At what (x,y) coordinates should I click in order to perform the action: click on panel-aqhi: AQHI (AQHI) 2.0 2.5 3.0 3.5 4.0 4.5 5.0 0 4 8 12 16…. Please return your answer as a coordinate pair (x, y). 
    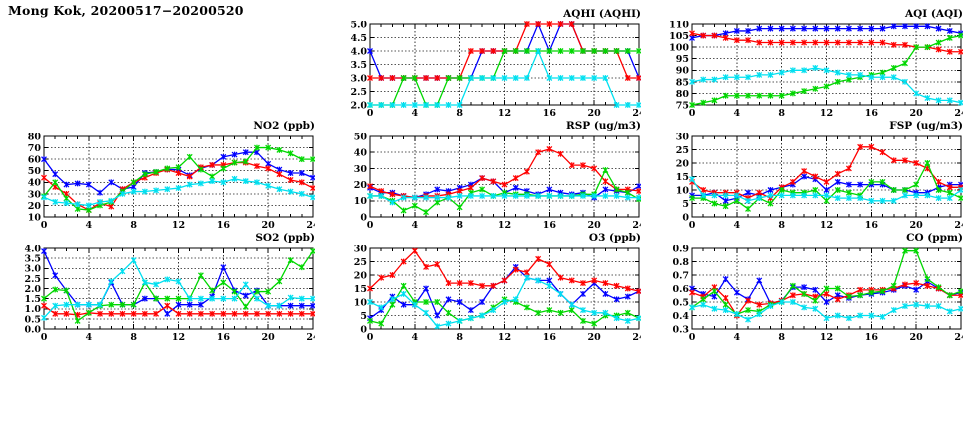
    Looking at the image, I should click on (492, 64).